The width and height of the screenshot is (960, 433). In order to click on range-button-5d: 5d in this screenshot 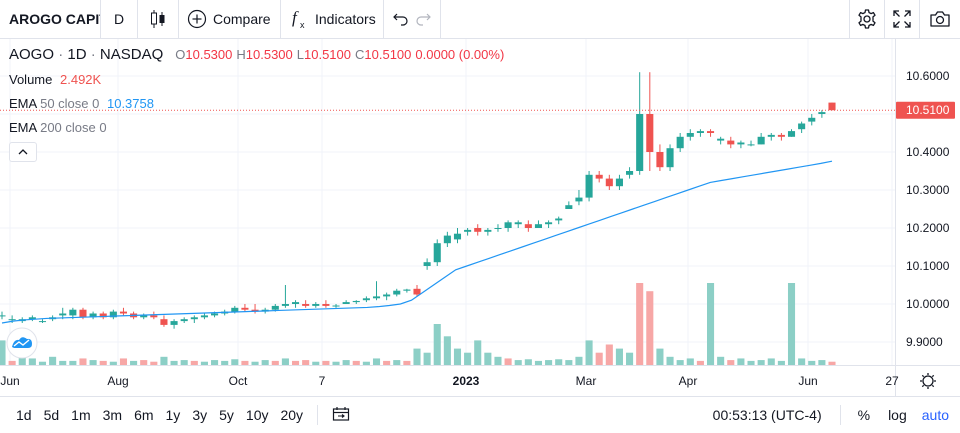, I will do `click(51, 415)`.